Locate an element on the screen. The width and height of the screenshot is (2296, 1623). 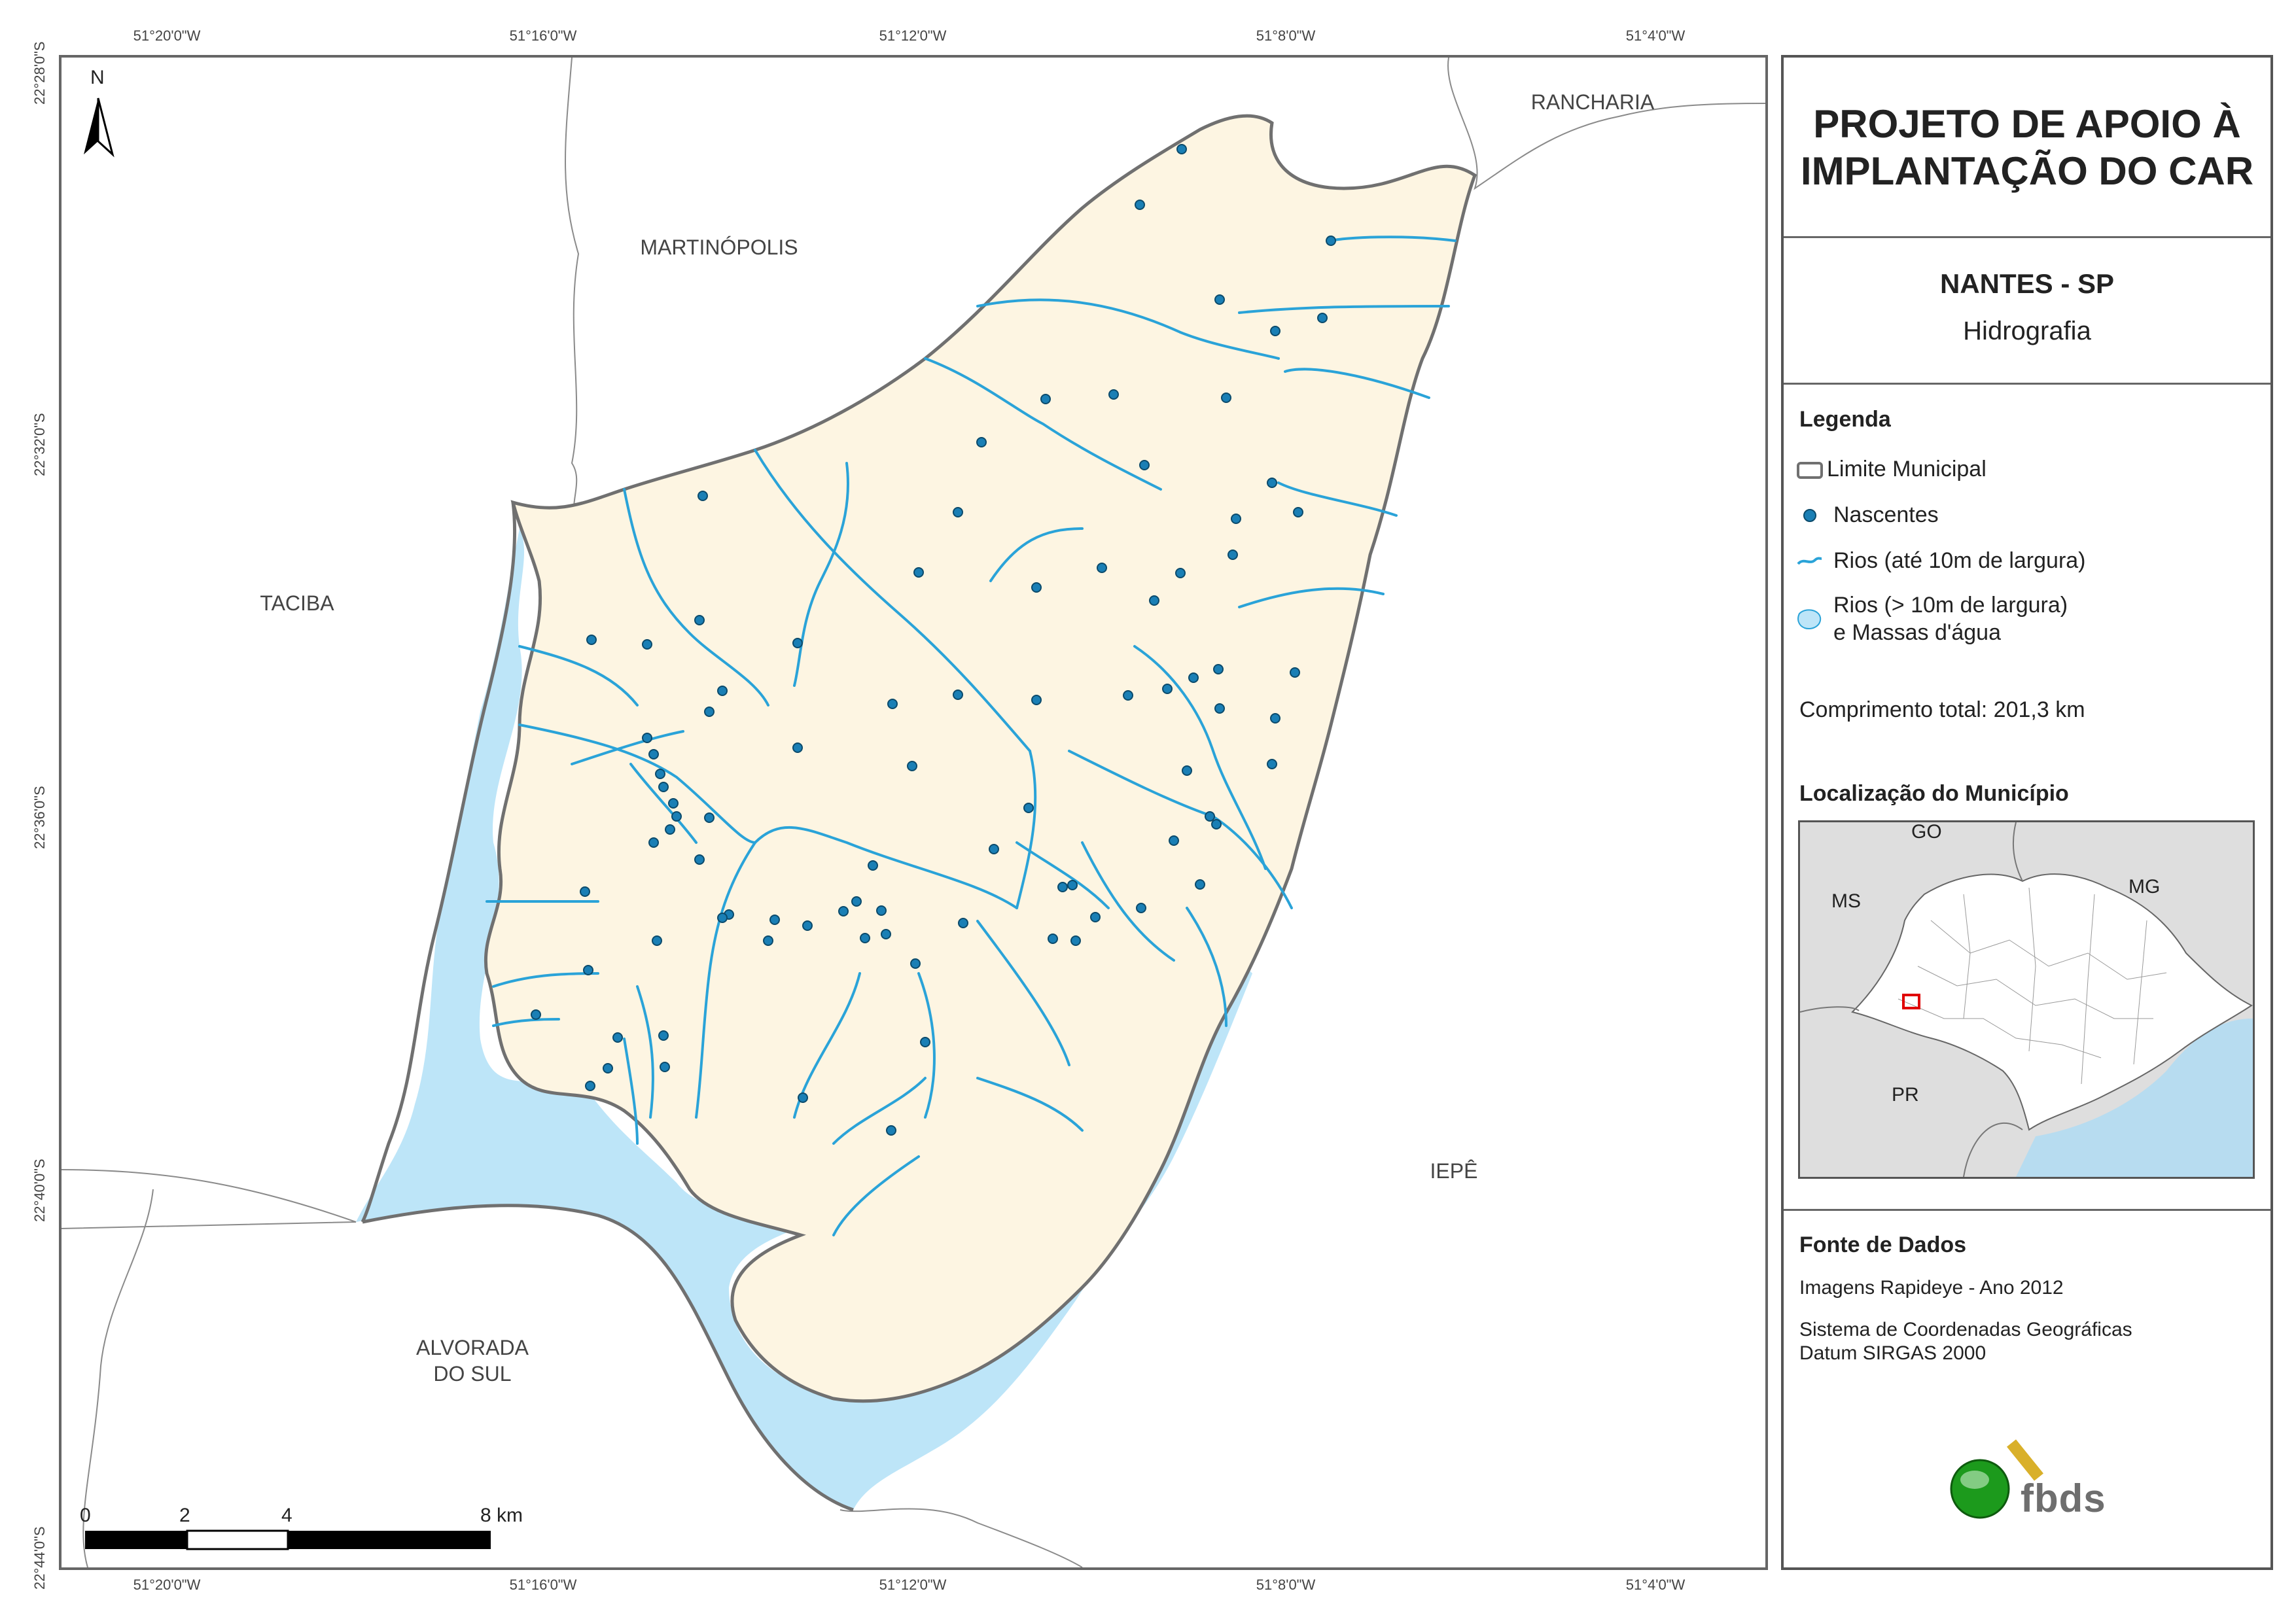
divider is located at coordinates (2027, 1210).